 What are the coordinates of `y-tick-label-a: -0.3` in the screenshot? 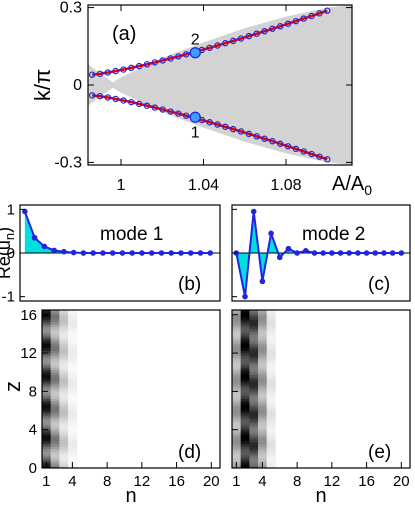 It's located at (68, 162).